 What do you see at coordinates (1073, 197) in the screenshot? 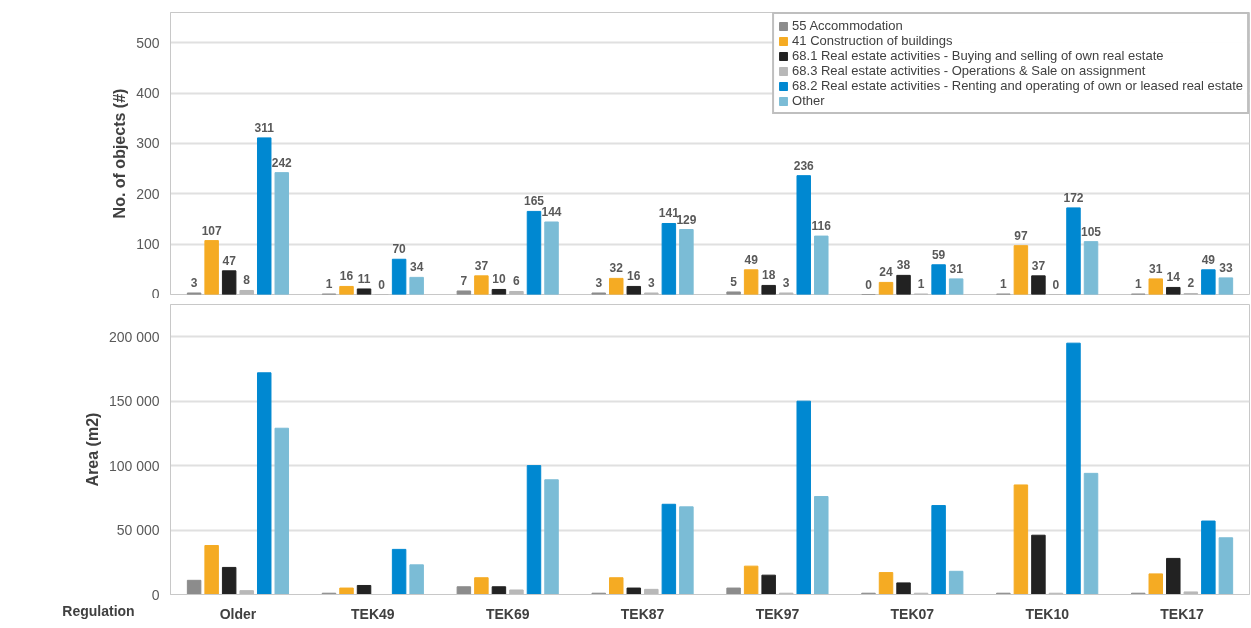
I see `data-label: 172` at bounding box center [1073, 197].